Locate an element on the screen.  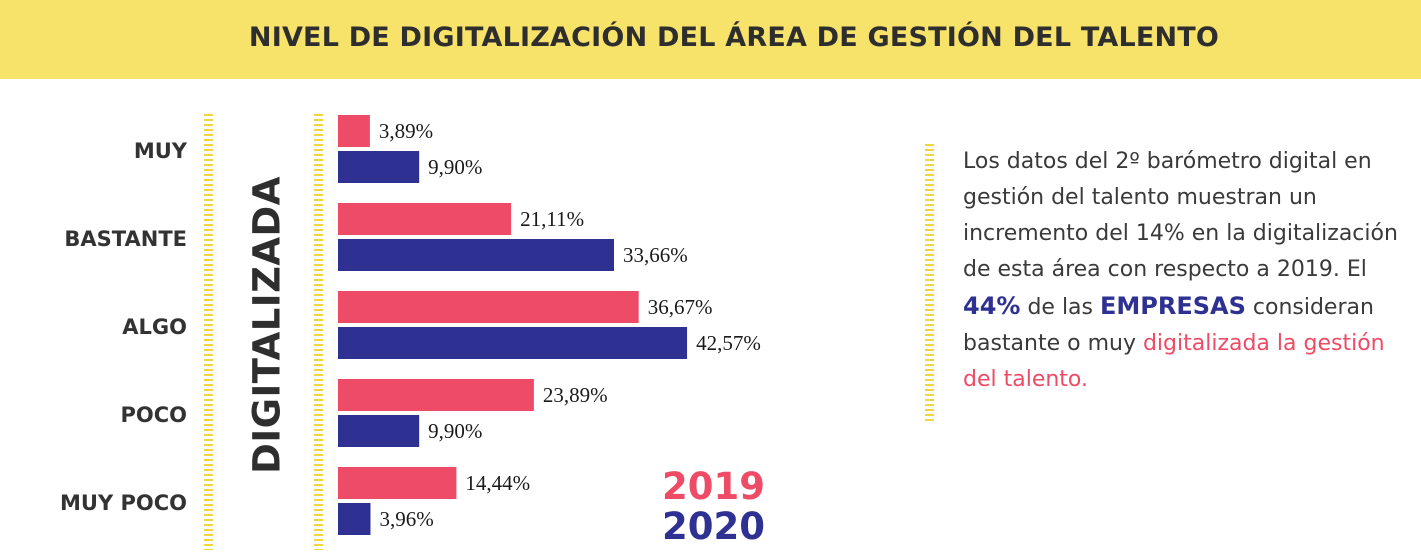
bar-2020-muy-poco is located at coordinates (354, 519).